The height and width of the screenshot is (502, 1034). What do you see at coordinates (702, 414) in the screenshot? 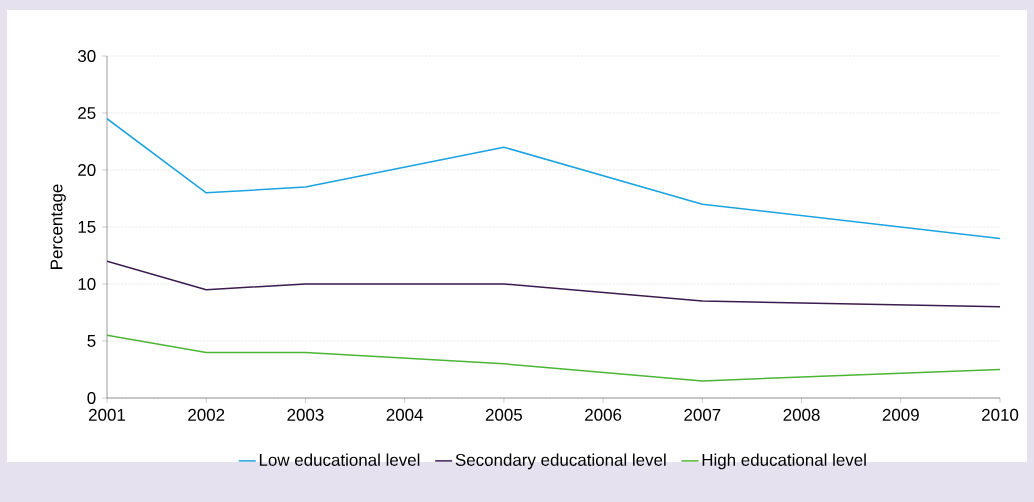
I see `x-tick-label: 2007` at bounding box center [702, 414].